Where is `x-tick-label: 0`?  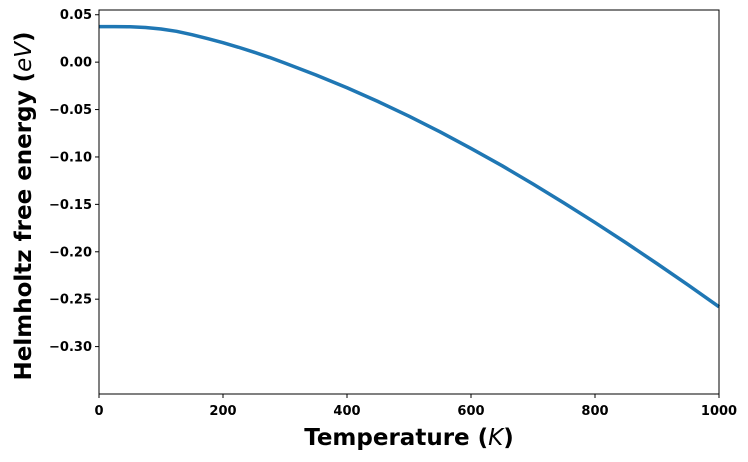
x-tick-label: 0 is located at coordinates (98, 411).